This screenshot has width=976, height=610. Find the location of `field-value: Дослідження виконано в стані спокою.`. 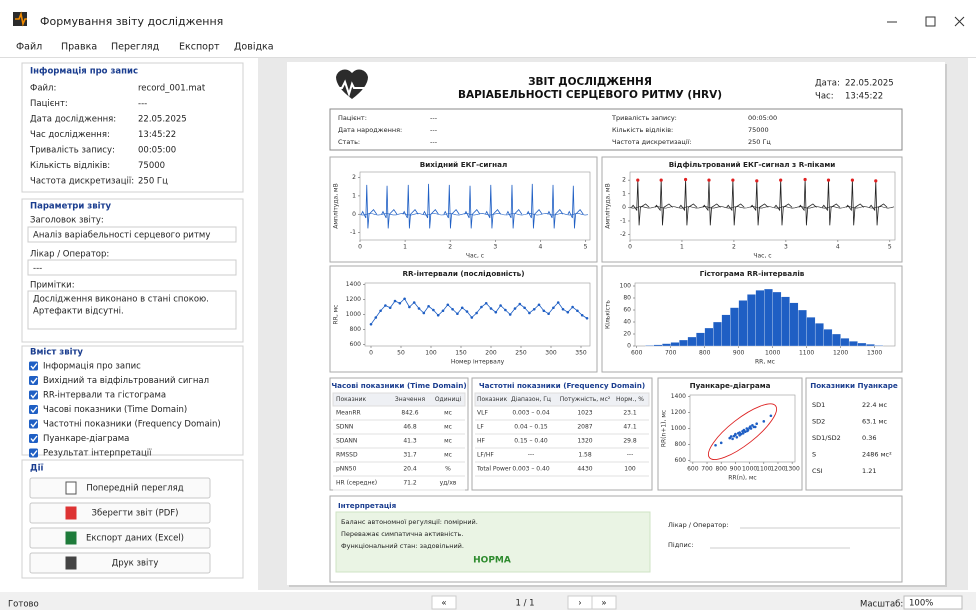

field-value: Дослідження виконано в стані спокою. is located at coordinates (121, 300).